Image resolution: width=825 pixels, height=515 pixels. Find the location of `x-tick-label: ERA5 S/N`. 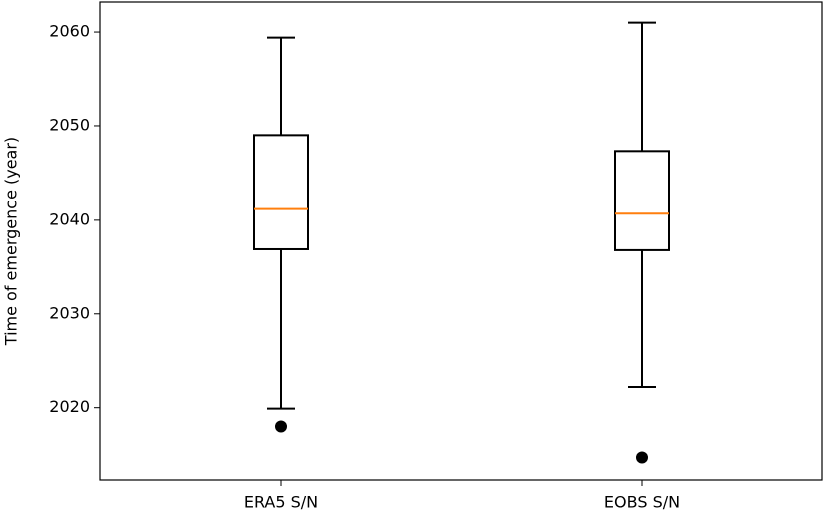

x-tick-label: ERA5 S/N is located at coordinates (281, 502).